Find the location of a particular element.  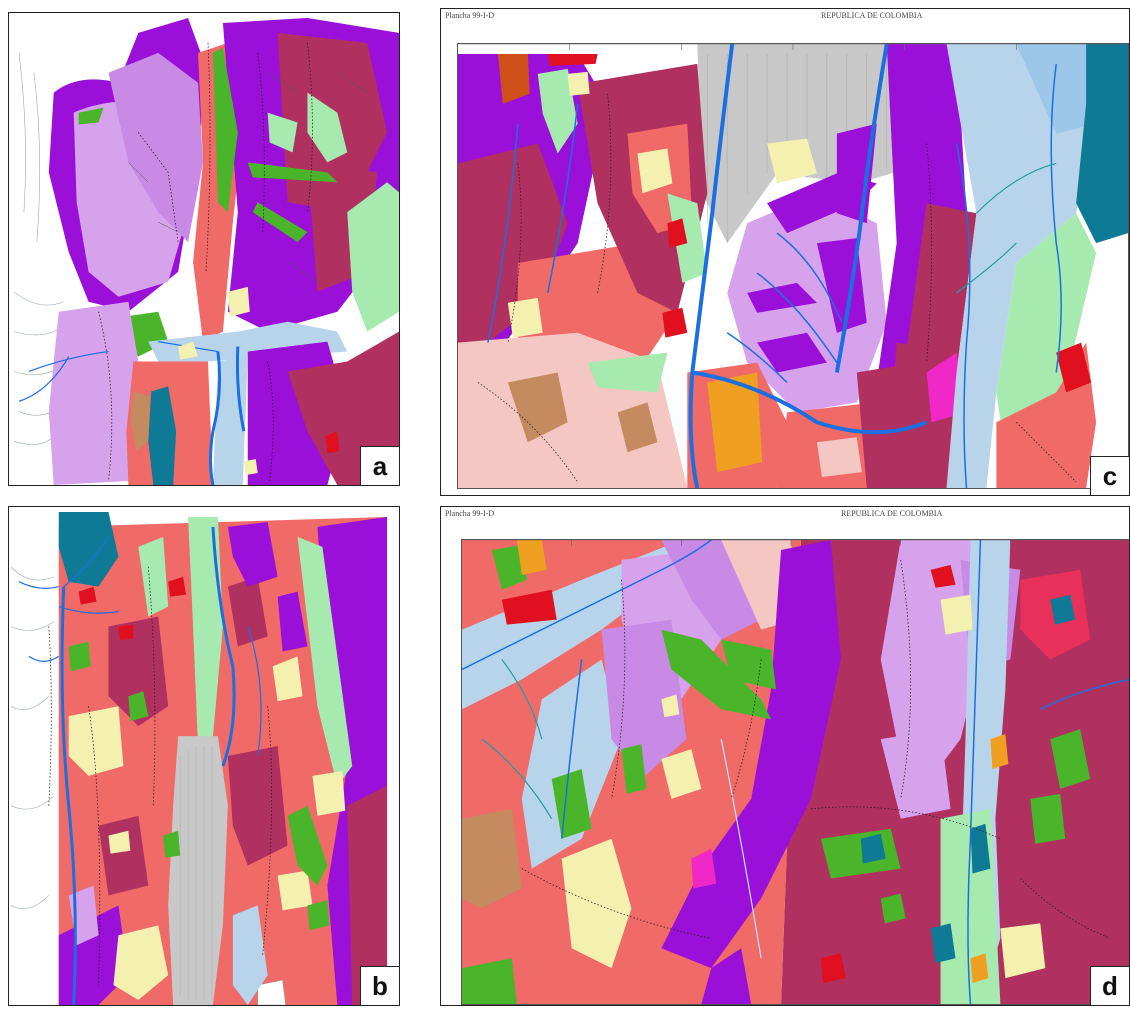

panel-label-a: a is located at coordinates (379, 465).